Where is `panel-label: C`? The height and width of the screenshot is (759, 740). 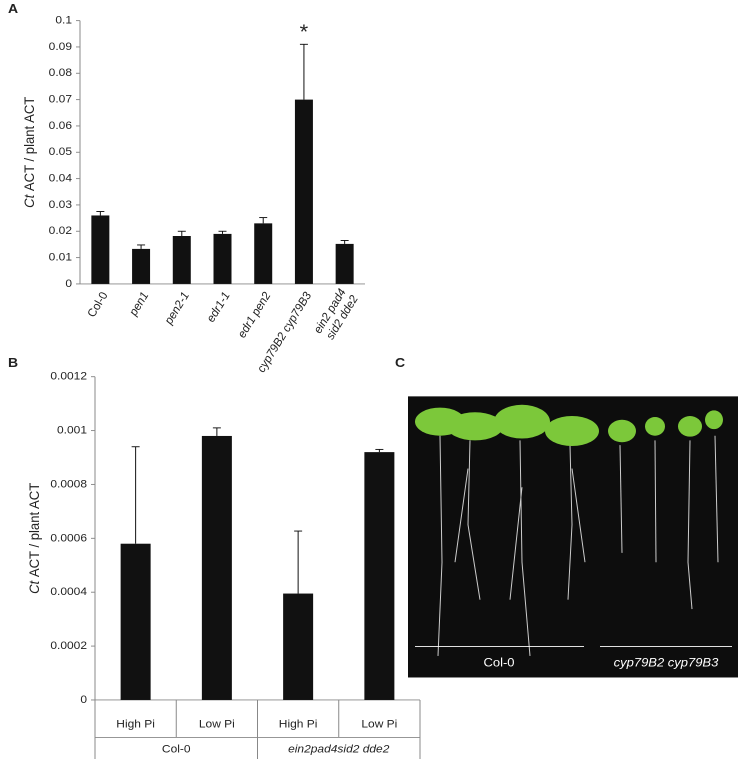
panel-label: C is located at coordinates (400, 362).